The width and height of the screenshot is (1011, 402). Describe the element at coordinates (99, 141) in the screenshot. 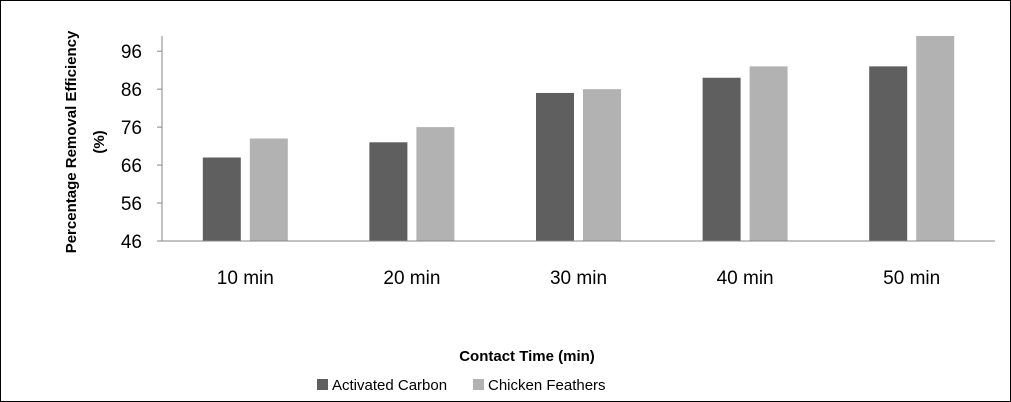

I see `y-axis-title-line-2: (%)` at that location.